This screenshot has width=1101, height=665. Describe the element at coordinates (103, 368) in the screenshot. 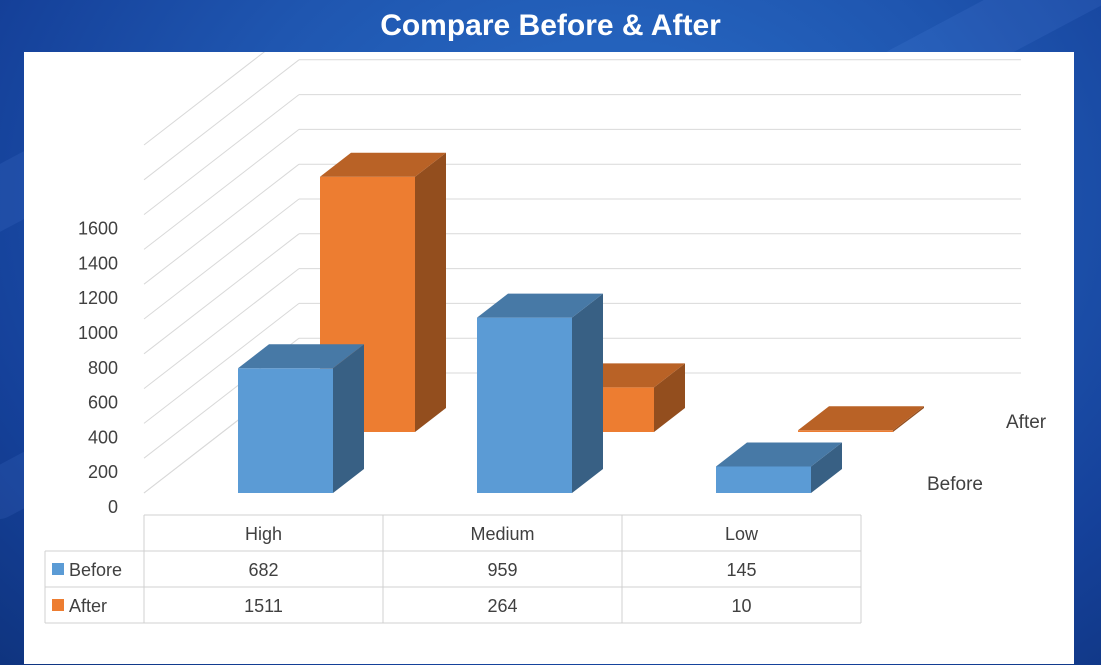

I see `y-tick-label: 800` at that location.